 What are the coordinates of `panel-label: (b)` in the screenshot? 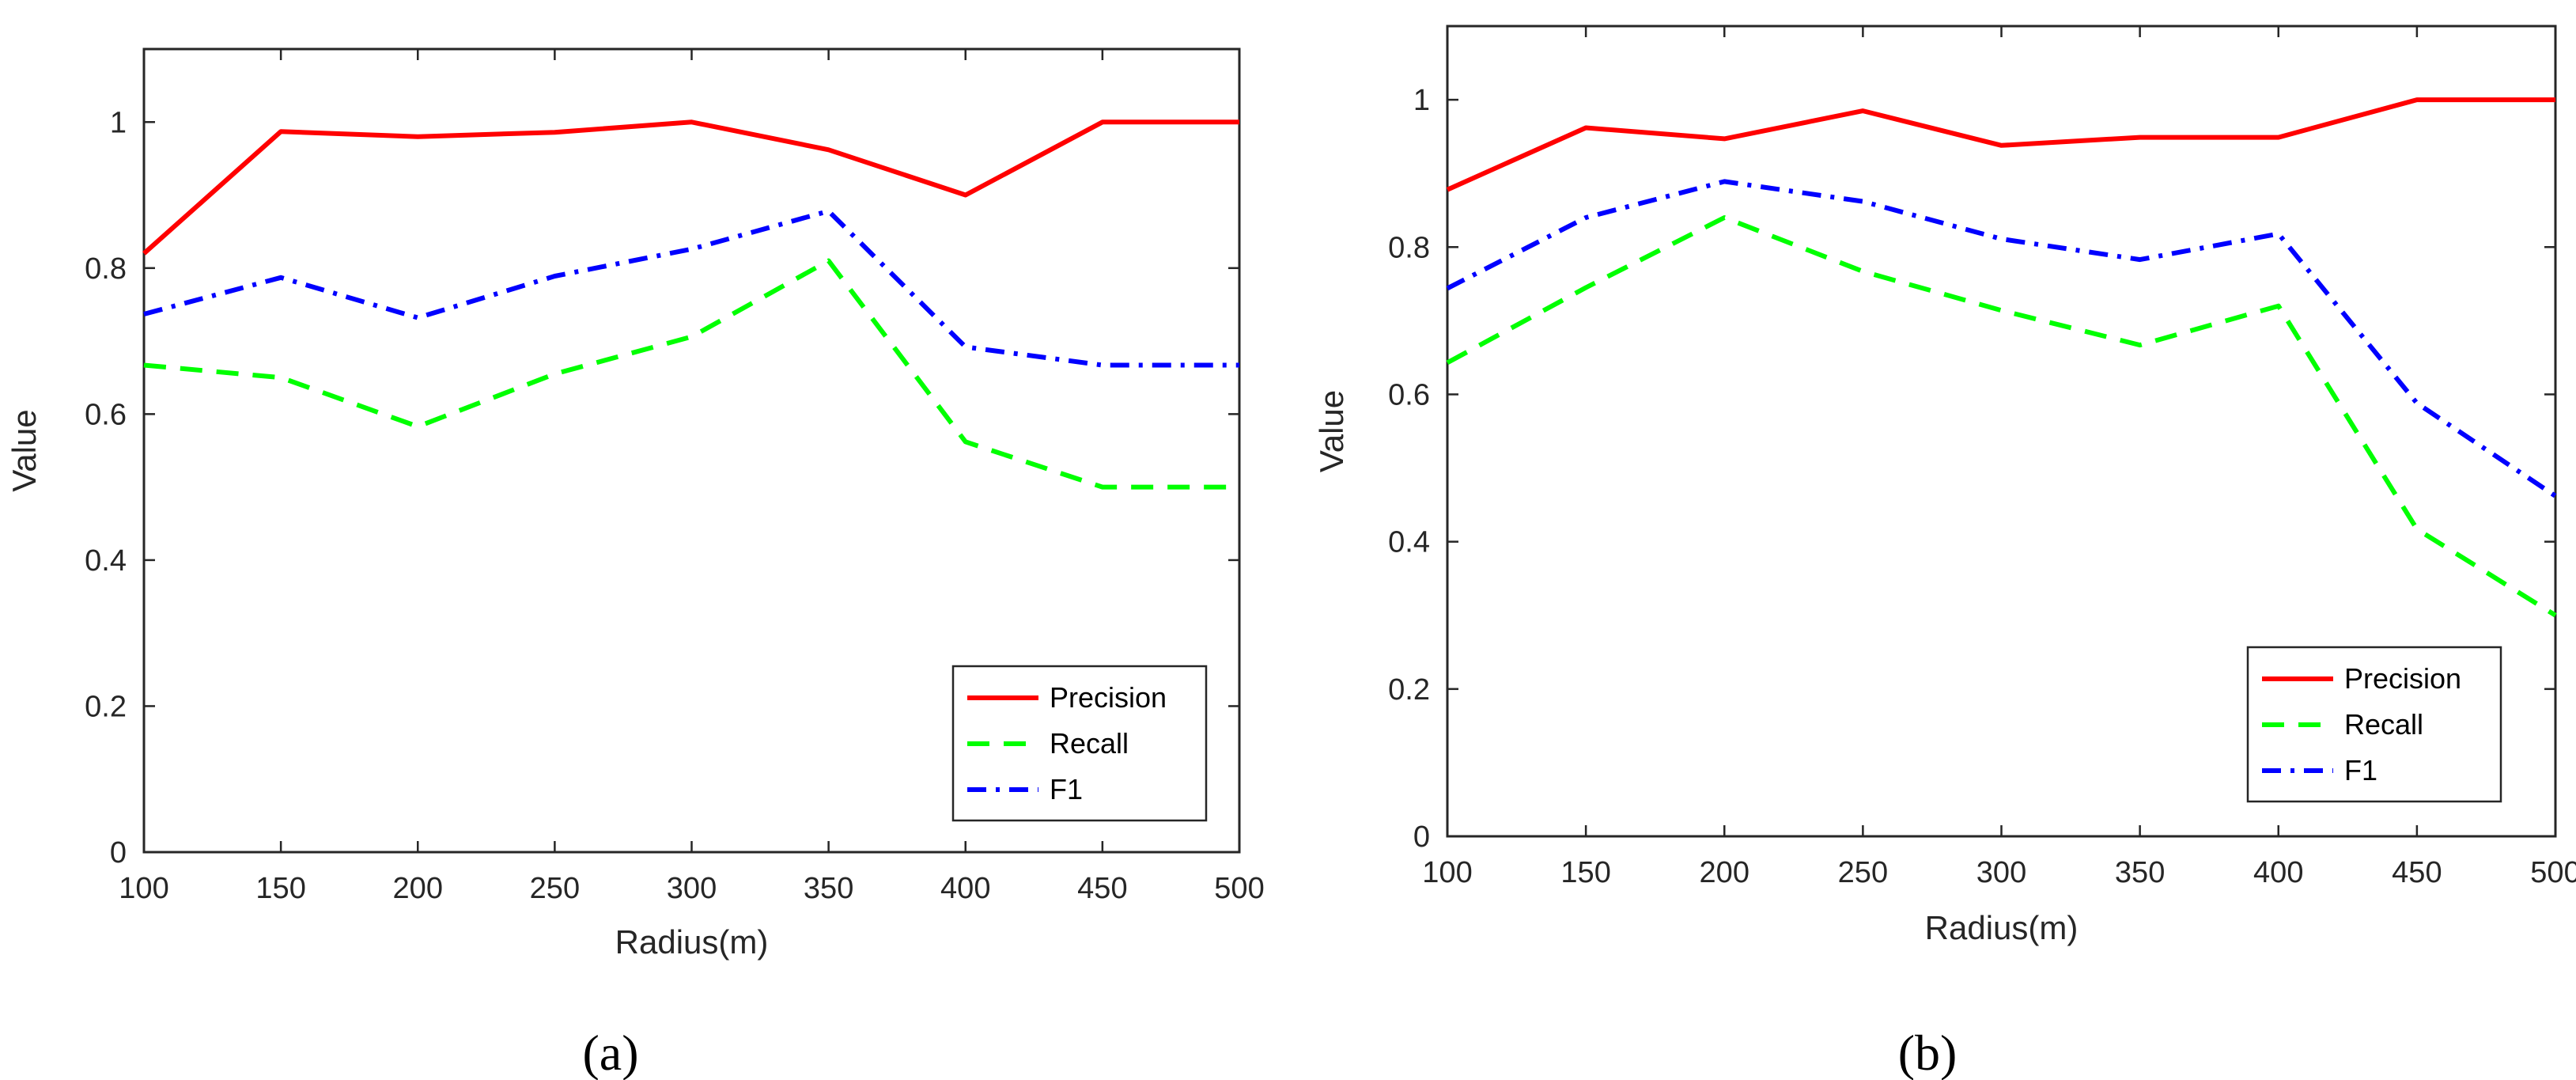 It's located at (1928, 1052).